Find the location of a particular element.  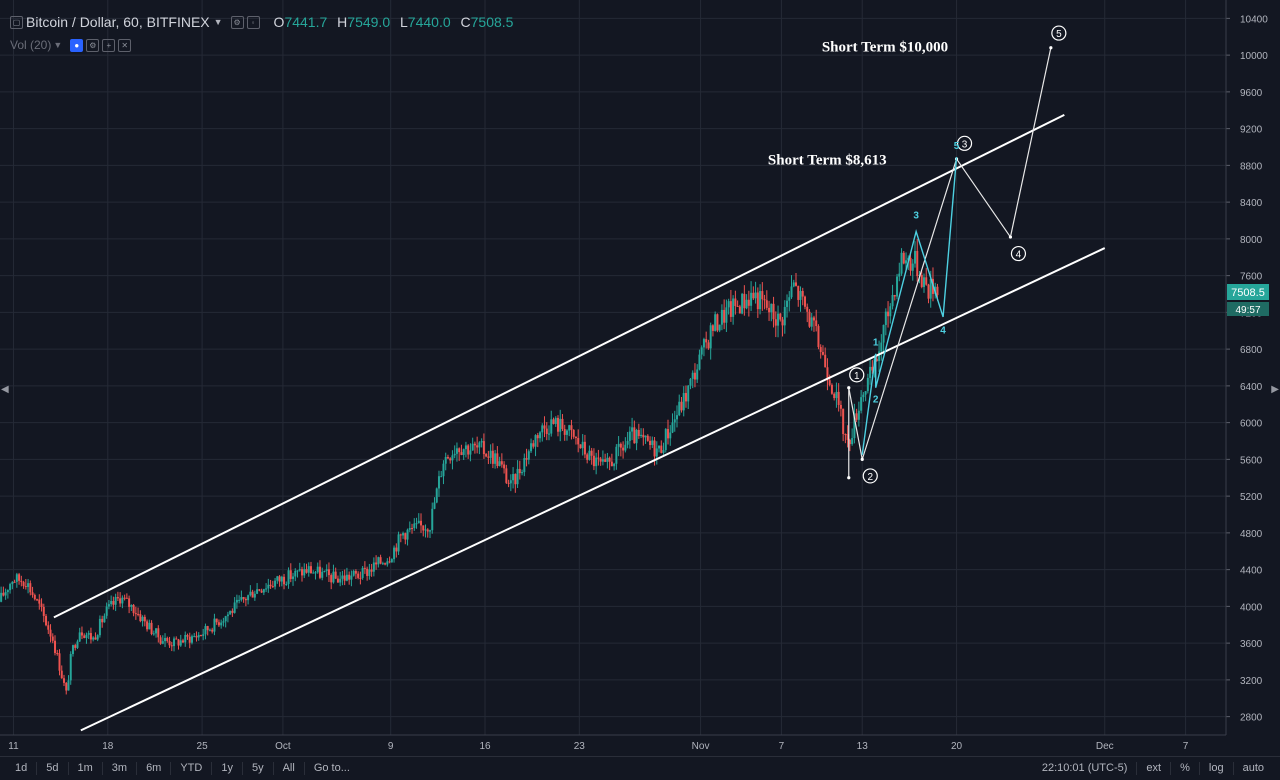

y-tick-label: 2800 is located at coordinates (1251, 718).